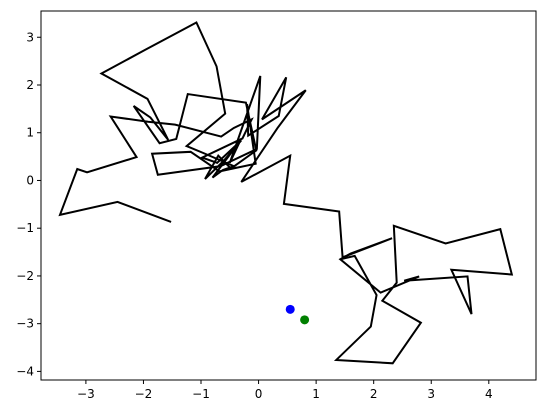 The height and width of the screenshot is (413, 546). I want to click on y-tick-label: 0, so click(30, 180).